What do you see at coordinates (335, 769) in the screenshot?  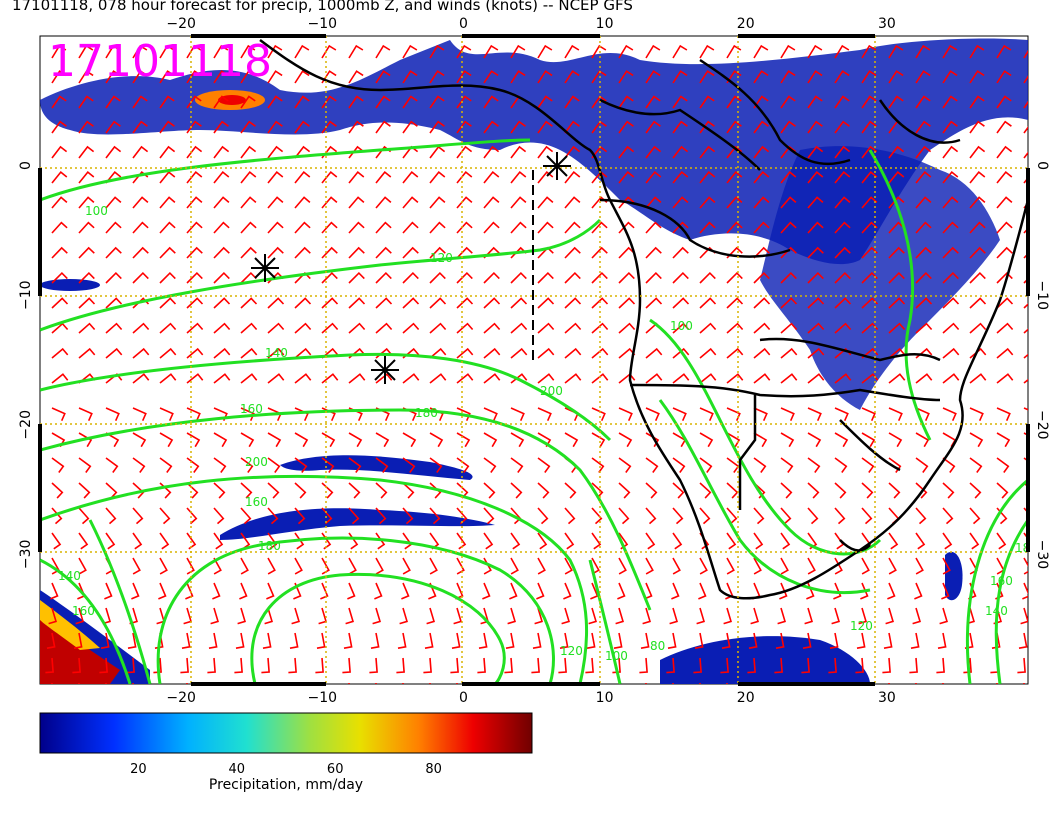 I see `colorbar-tick-label: 60` at bounding box center [335, 769].